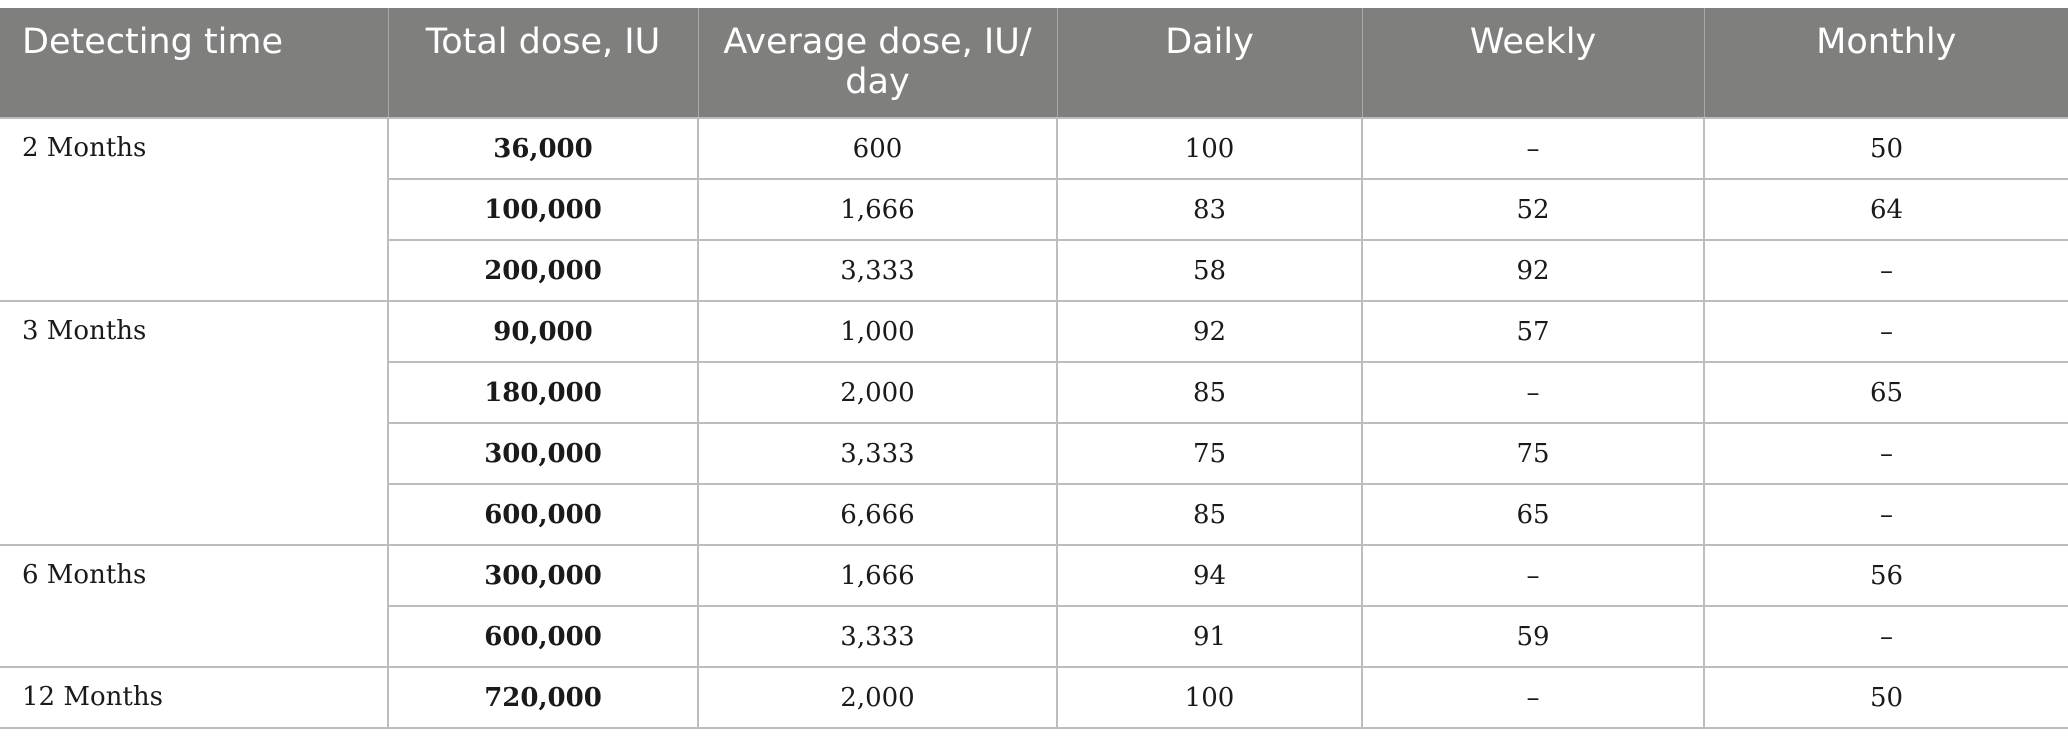  Describe the element at coordinates (1209, 453) in the screenshot. I see `daily-cell: 75` at that location.